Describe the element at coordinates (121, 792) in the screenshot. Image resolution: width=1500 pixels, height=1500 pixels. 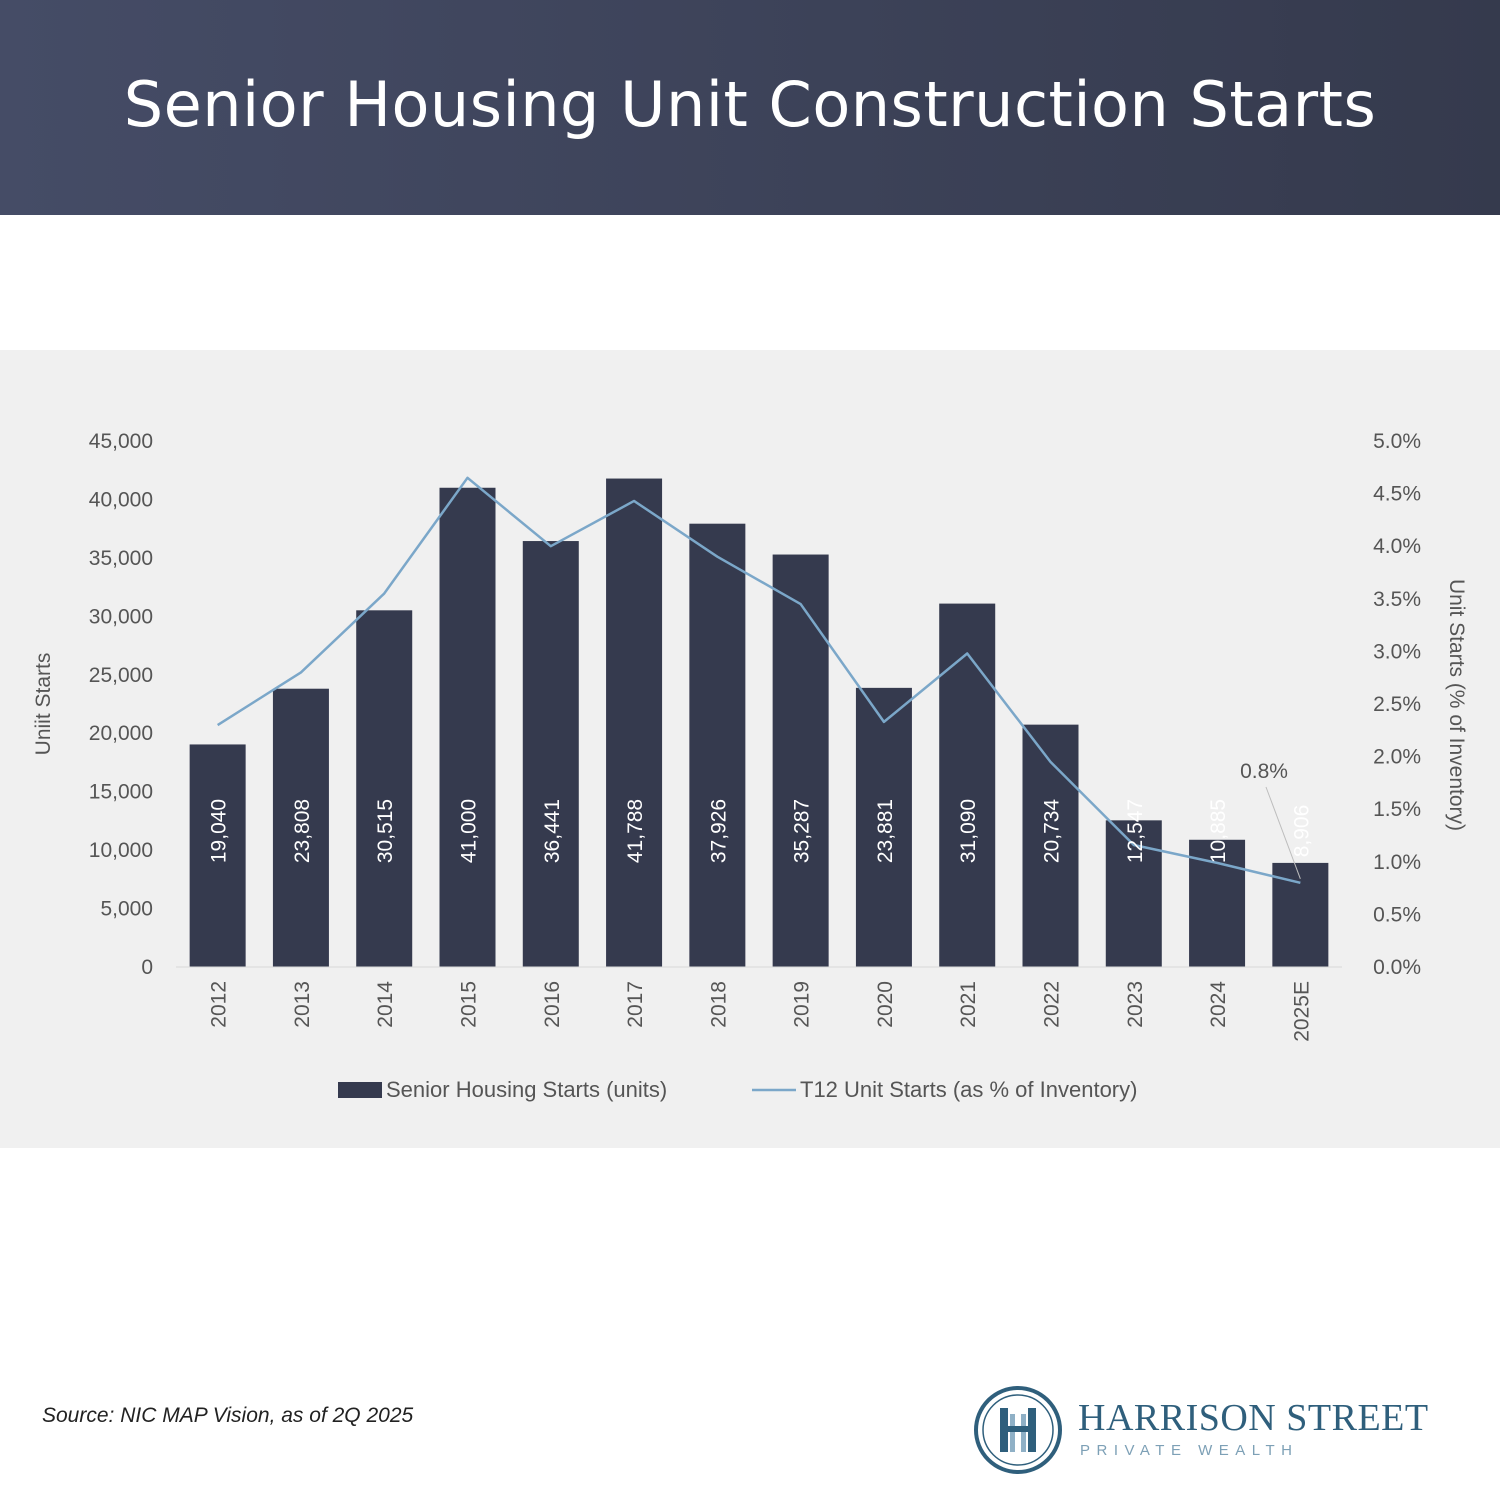
I see `left-tick-label: 15,000` at that location.